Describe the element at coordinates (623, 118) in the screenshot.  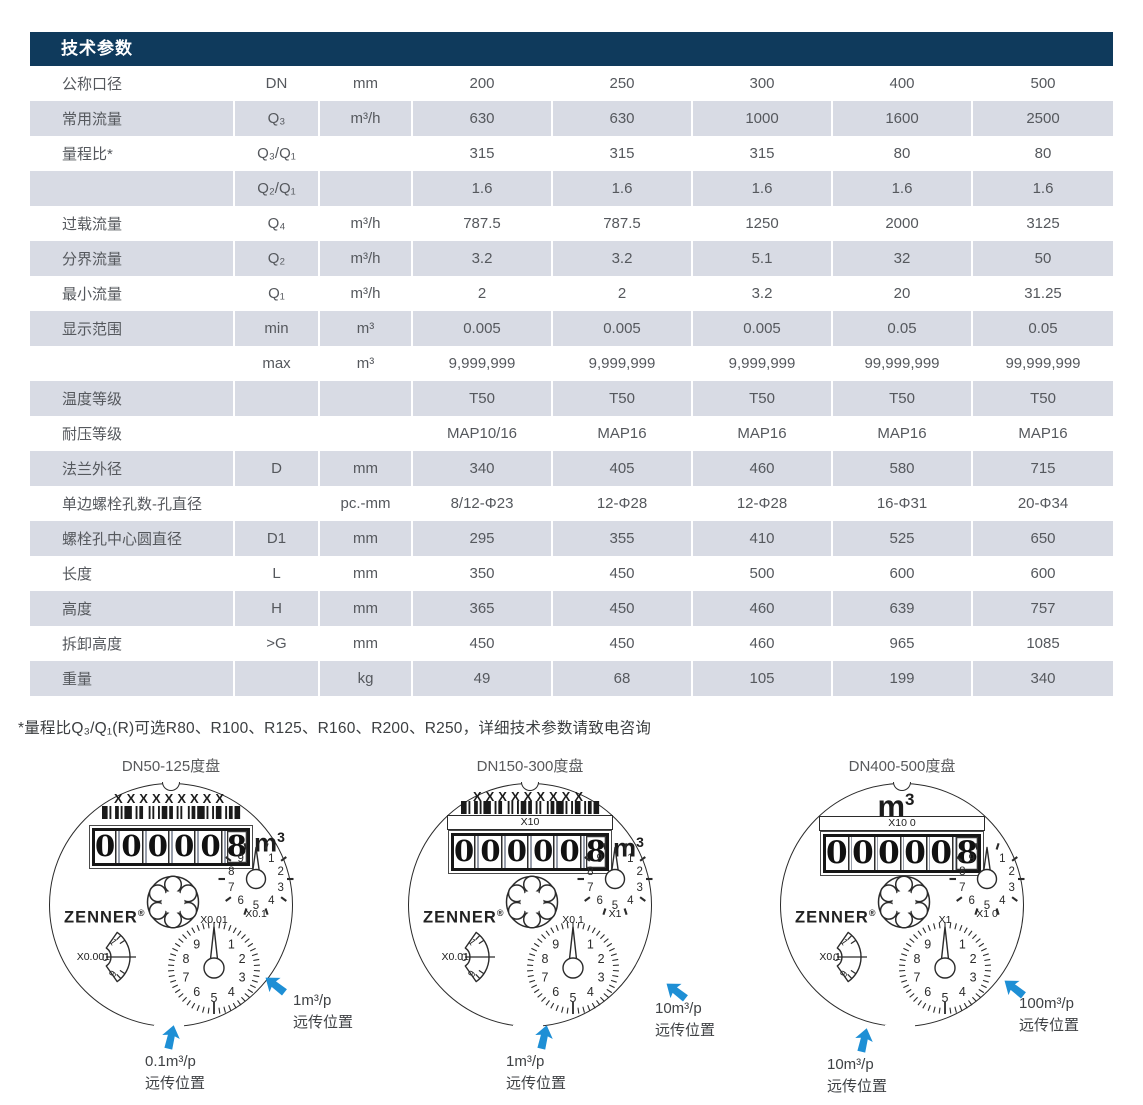
I see `row-value: 630` at that location.